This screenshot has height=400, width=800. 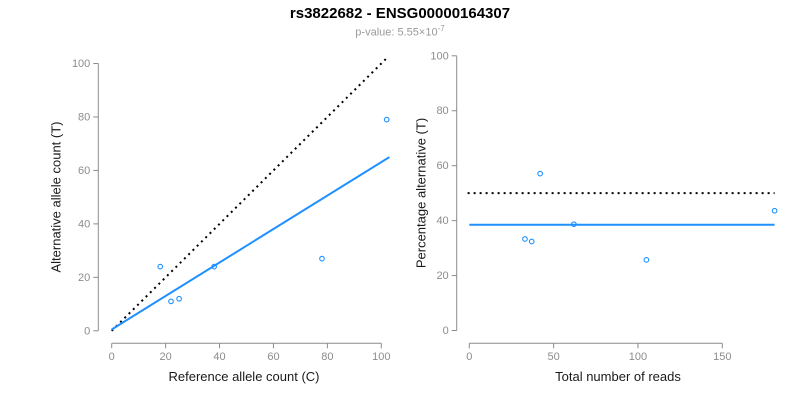 I want to click on left-y-tick-label: 60, so click(x=84, y=171).